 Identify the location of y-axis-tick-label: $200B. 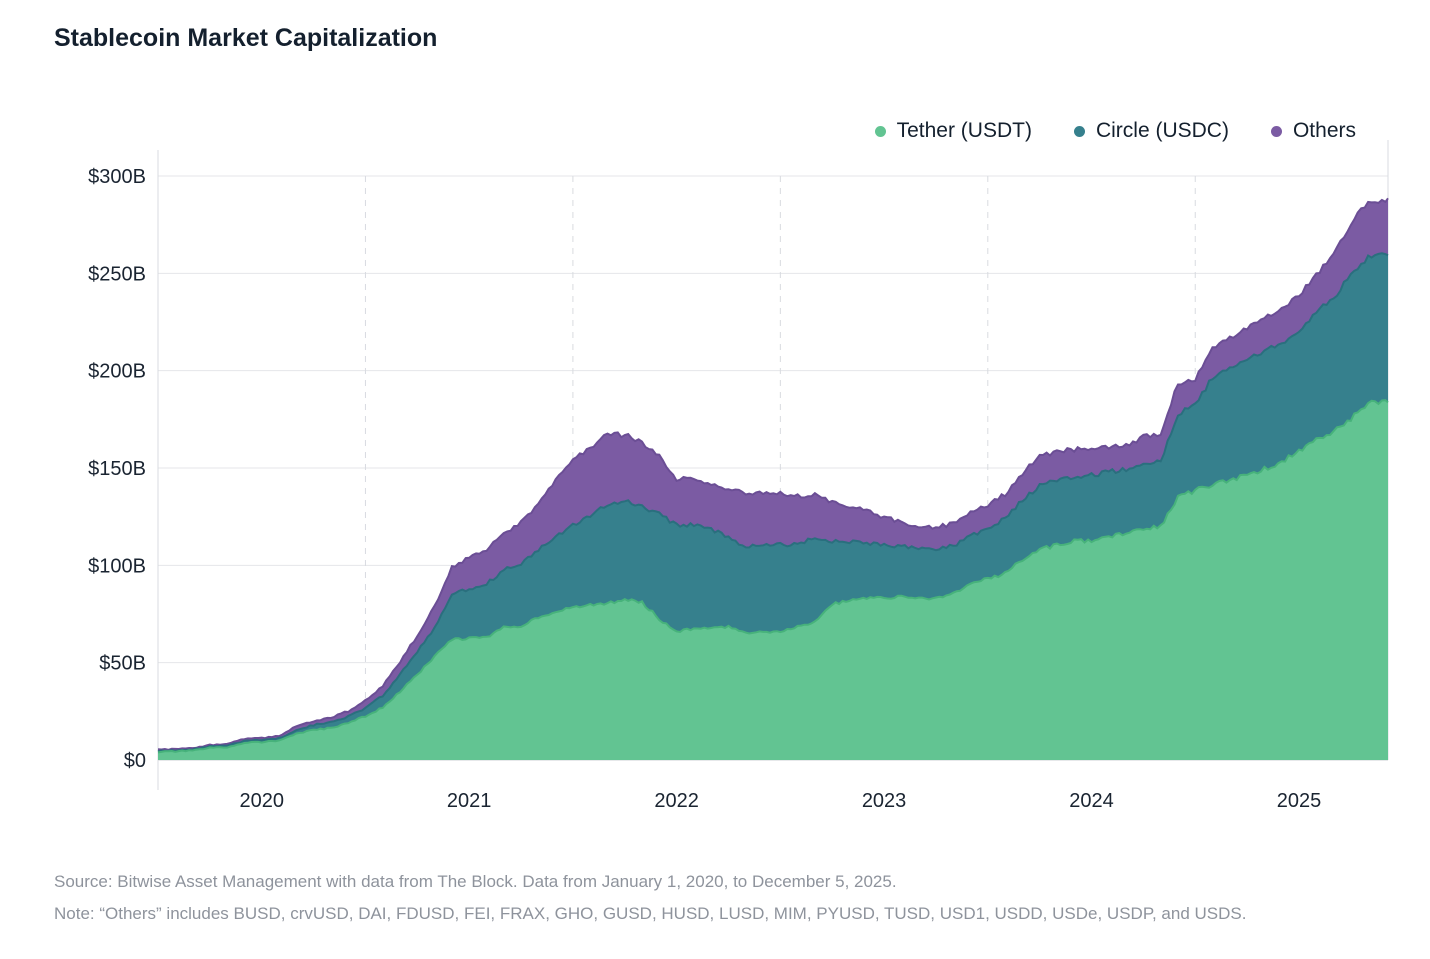
(117, 372).